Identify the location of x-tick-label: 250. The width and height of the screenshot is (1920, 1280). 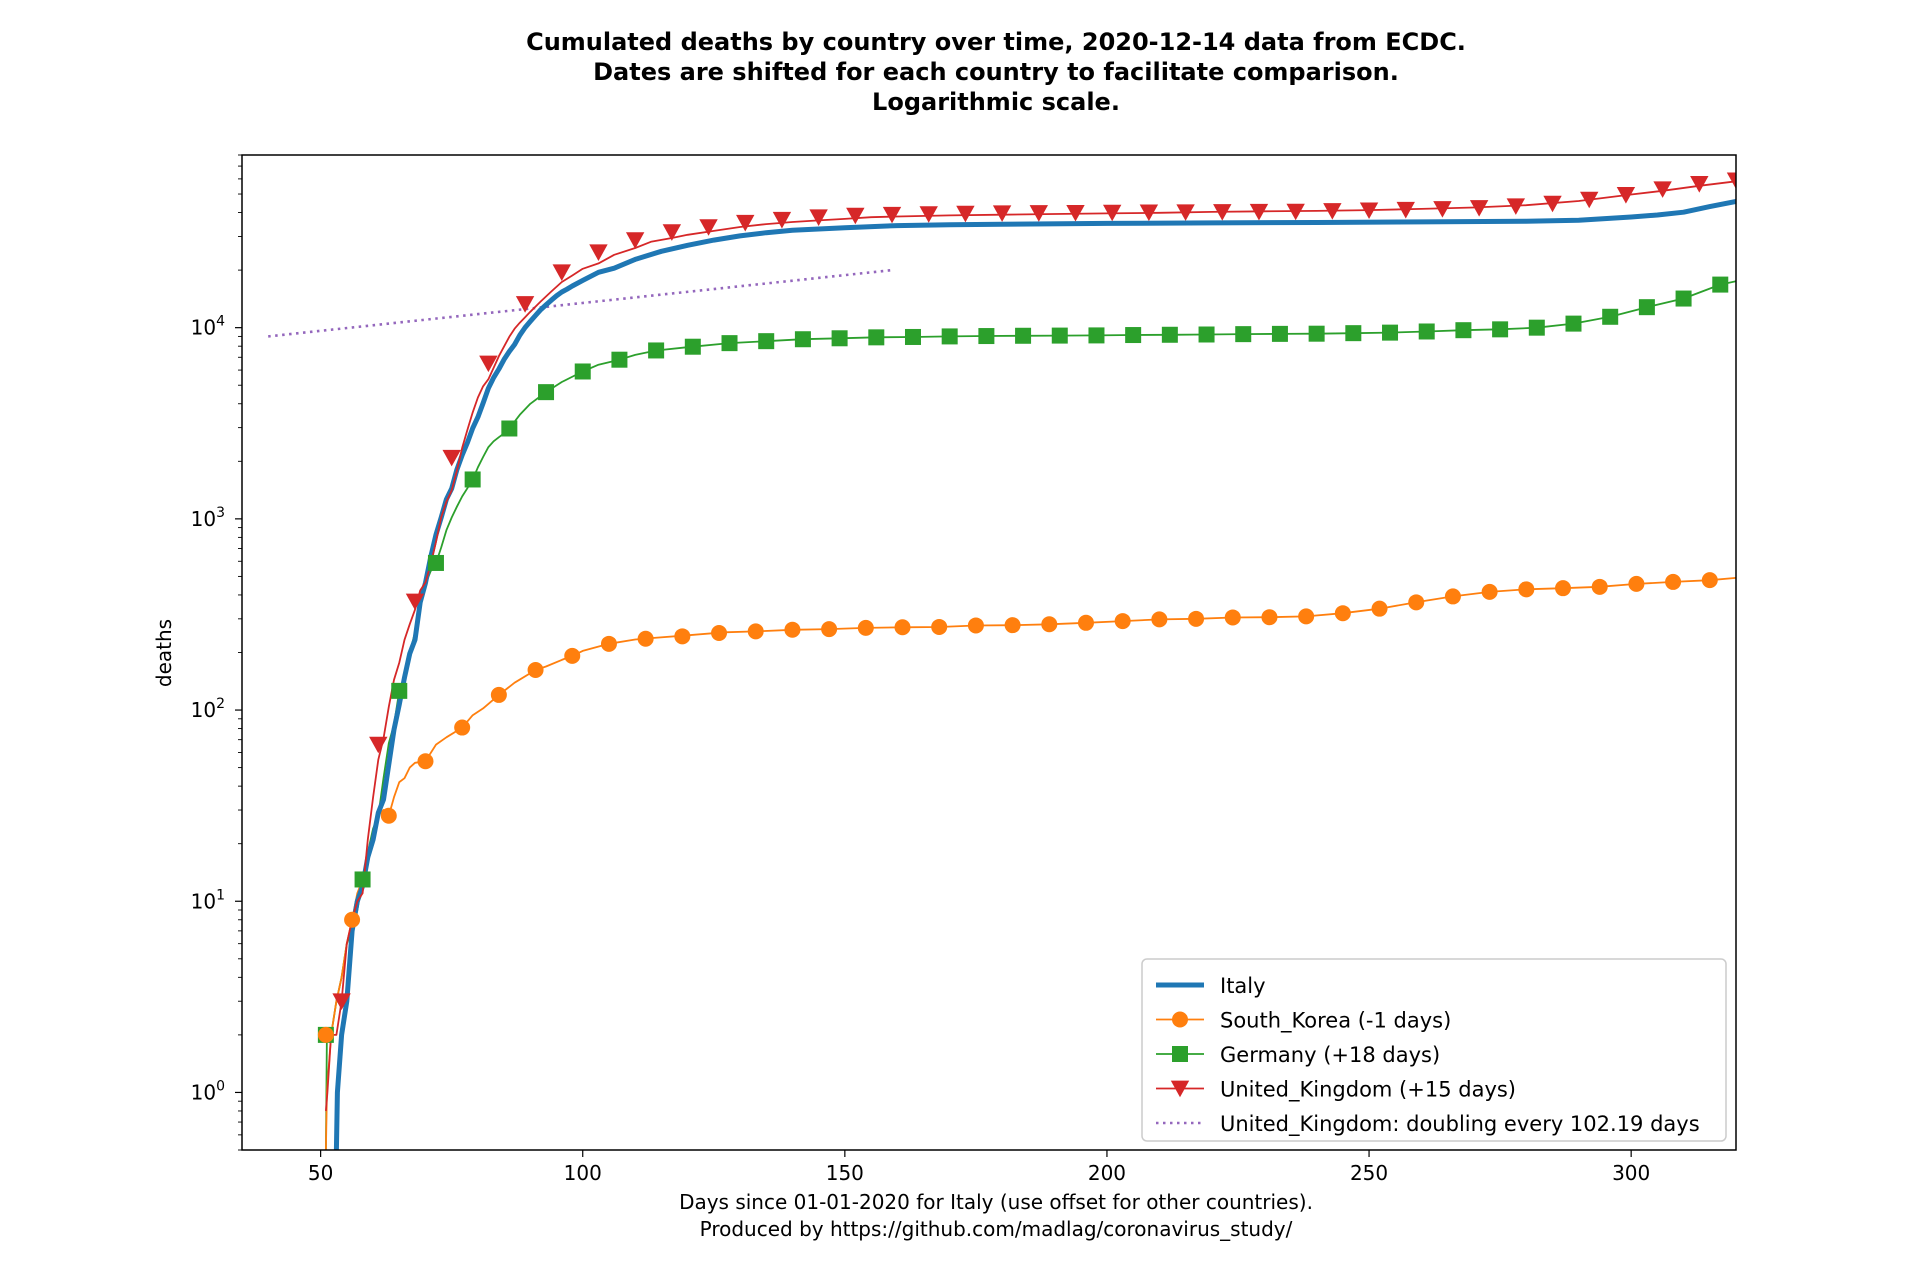
(1369, 1173).